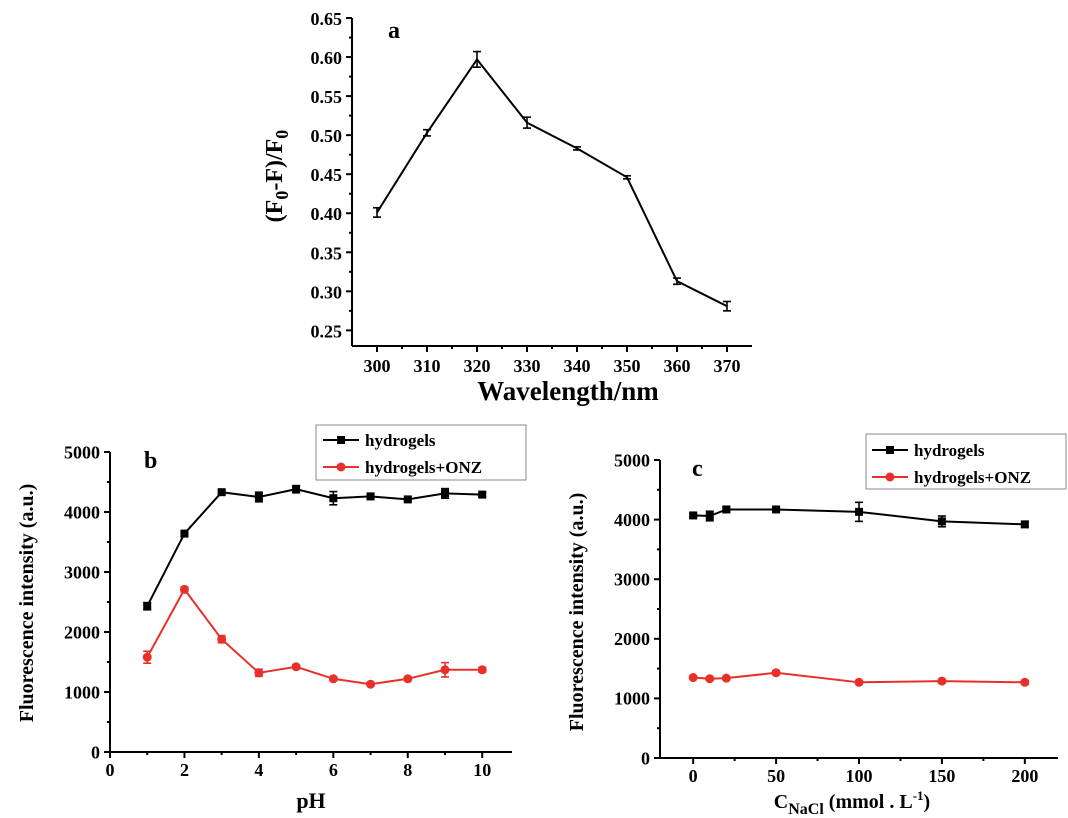  I want to click on panel-b-x-tick-label: 0, so click(110, 770).